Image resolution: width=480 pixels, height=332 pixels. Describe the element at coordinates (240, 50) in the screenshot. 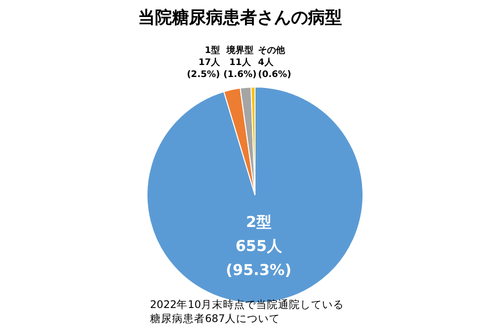

I see `slice-label: 境界型` at that location.